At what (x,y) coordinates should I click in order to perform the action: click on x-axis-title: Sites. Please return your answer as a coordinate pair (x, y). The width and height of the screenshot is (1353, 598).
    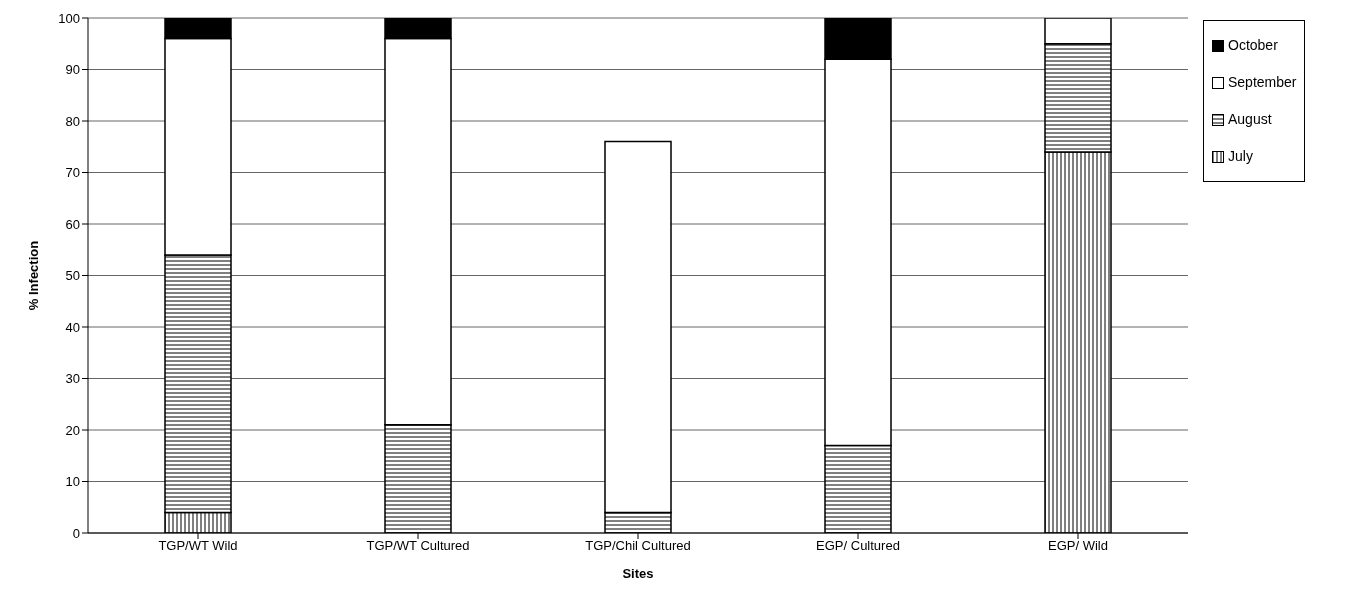
    Looking at the image, I should click on (638, 573).